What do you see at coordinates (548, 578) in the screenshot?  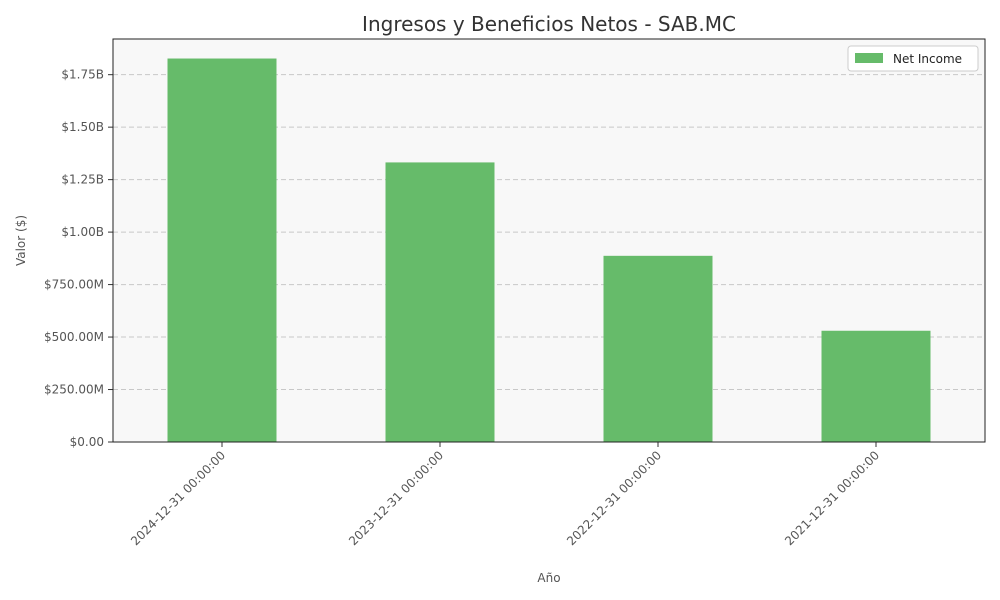 I see `x-axis-label: Año` at bounding box center [548, 578].